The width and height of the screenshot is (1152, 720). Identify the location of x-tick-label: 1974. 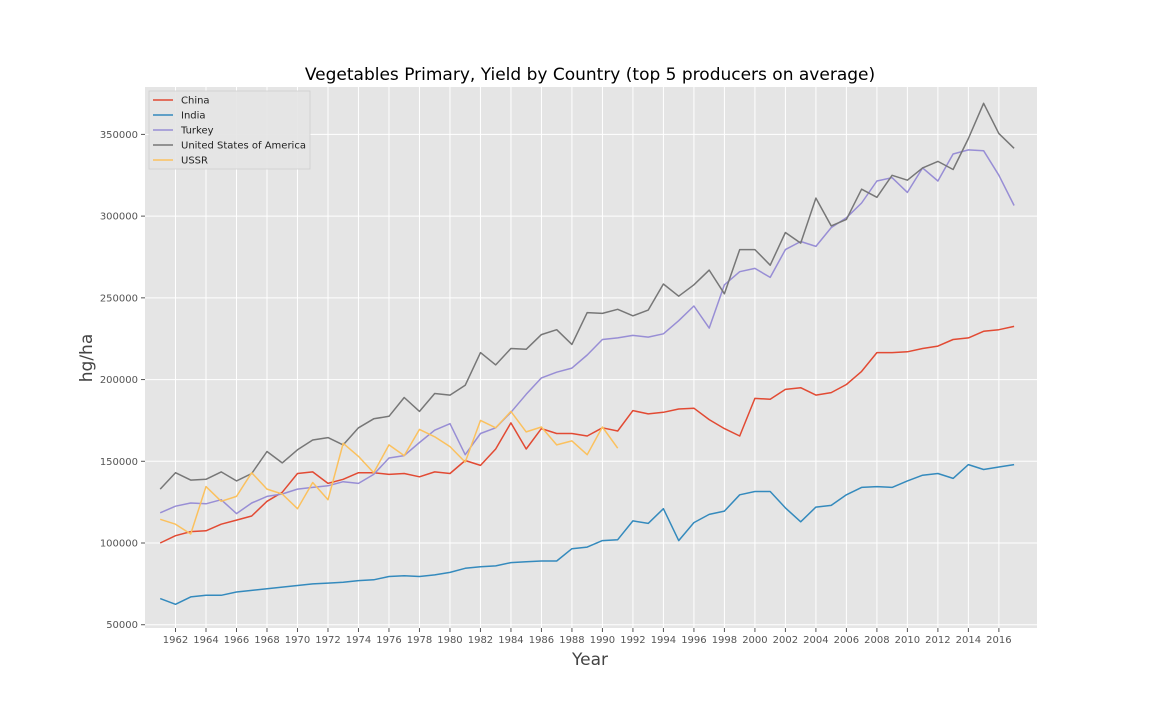
(358, 640).